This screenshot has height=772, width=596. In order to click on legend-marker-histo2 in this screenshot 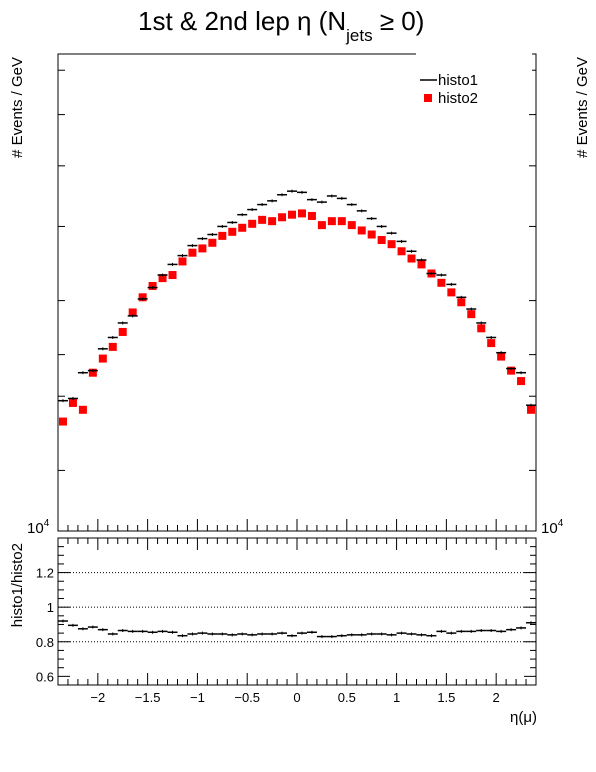, I will do `click(428, 98)`.